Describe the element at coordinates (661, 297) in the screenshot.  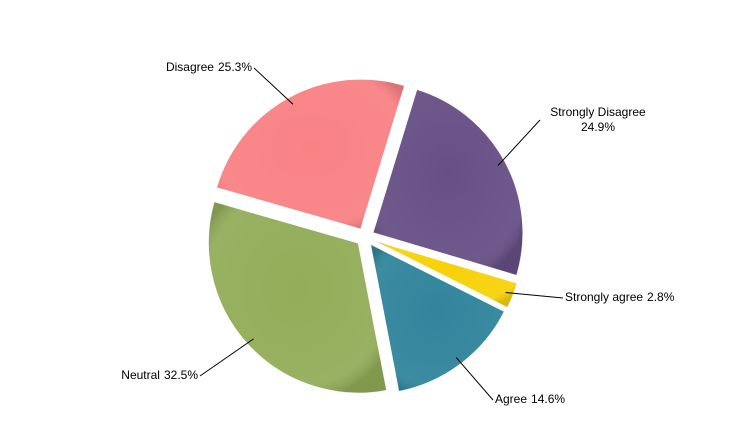
I see `label-value: 2.8%` at that location.